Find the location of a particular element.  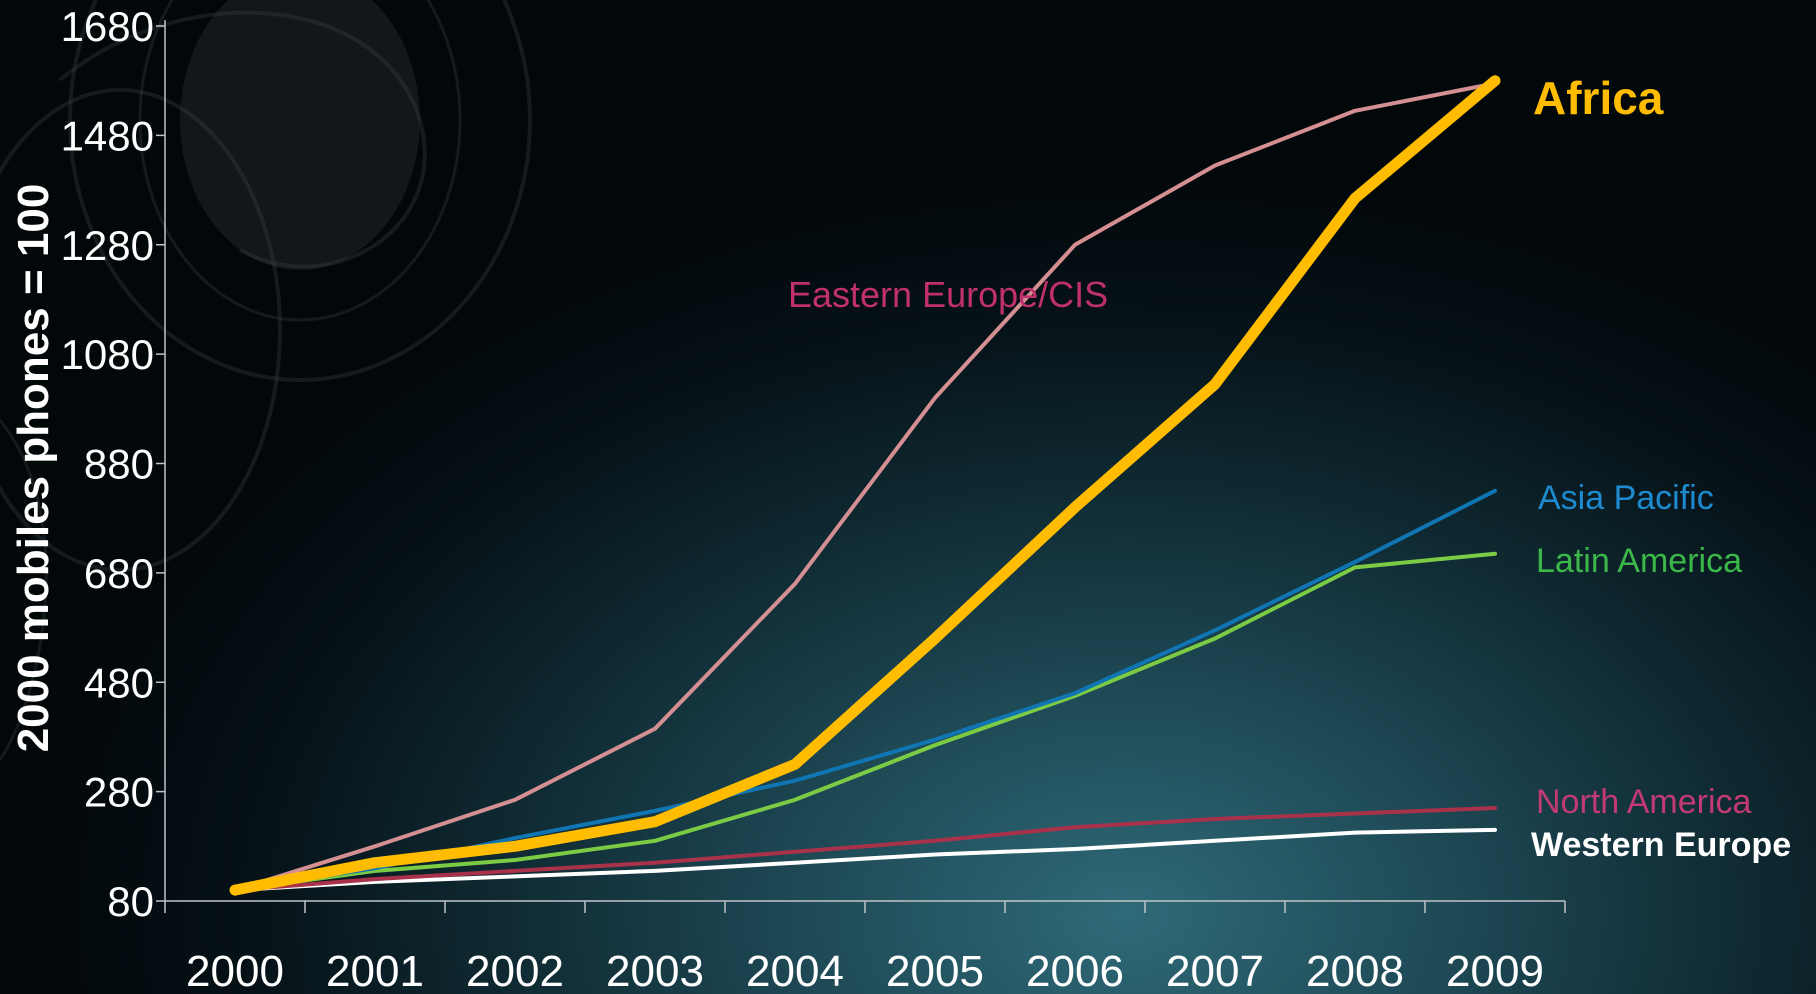

x-tick-label: 2008 is located at coordinates (1355, 970).